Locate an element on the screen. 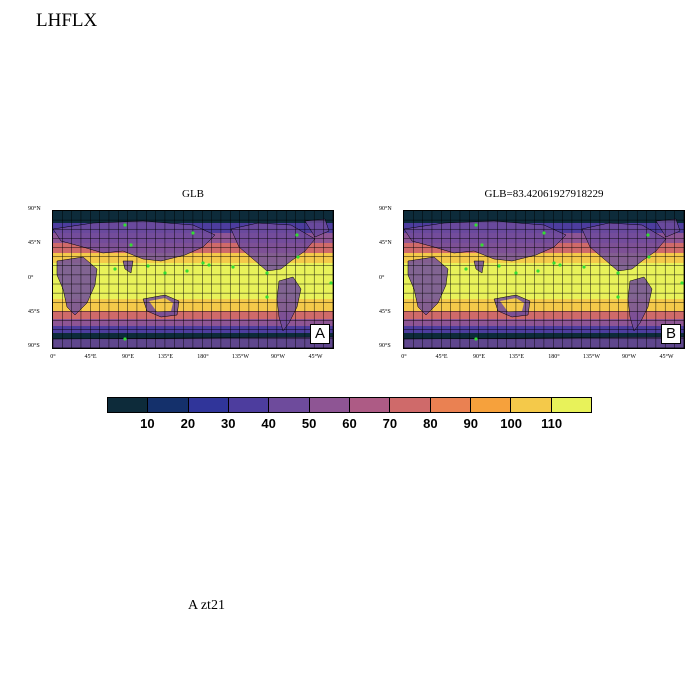 The width and height of the screenshot is (700, 700). colorbar-tick-label: 100 is located at coordinates (511, 423).